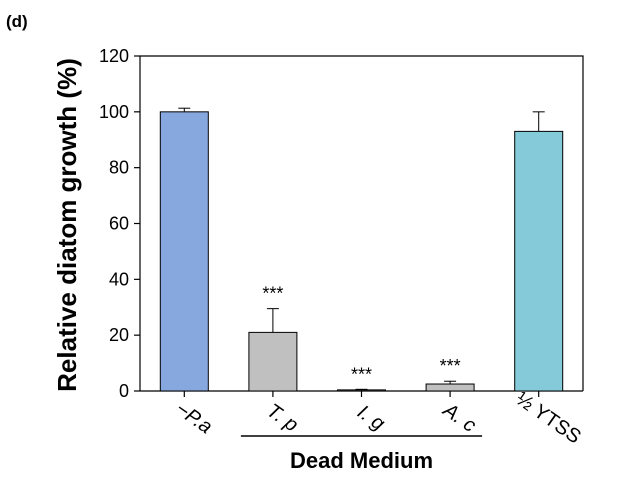 The height and width of the screenshot is (481, 621). Describe the element at coordinates (119, 335) in the screenshot. I see `y-tick-label: 20` at that location.